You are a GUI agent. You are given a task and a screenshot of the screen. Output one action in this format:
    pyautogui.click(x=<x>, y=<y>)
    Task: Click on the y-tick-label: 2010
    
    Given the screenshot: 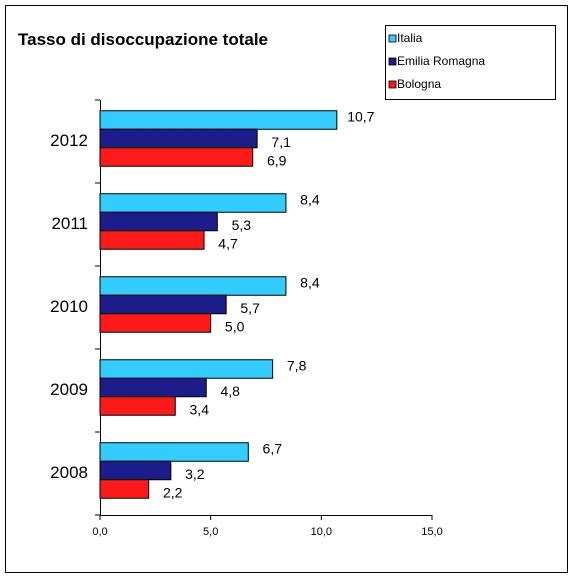 What is the action you would take?
    pyautogui.click(x=69, y=306)
    